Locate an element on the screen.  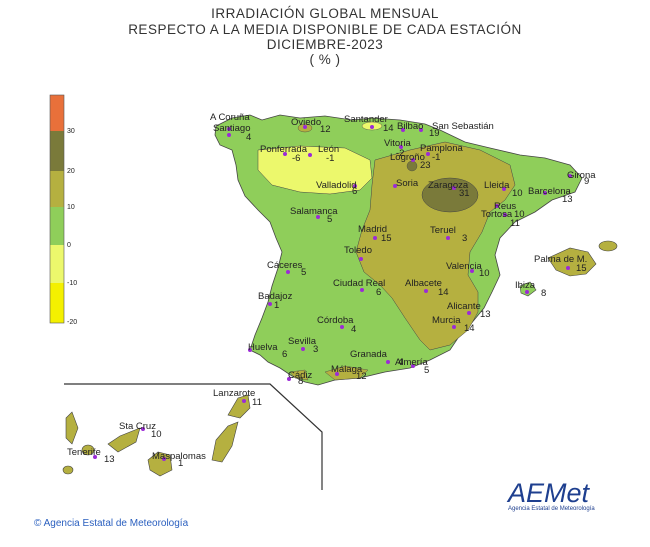
station-value-lleida: 10 is located at coordinates (517, 193).